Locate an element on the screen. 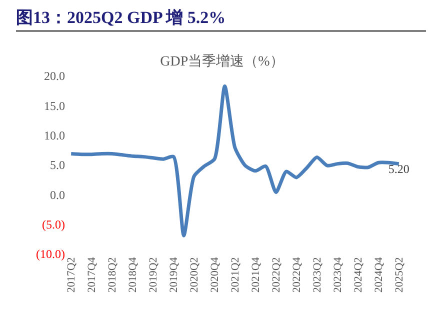  x-tick-label: 2020Q2 is located at coordinates (194, 275).